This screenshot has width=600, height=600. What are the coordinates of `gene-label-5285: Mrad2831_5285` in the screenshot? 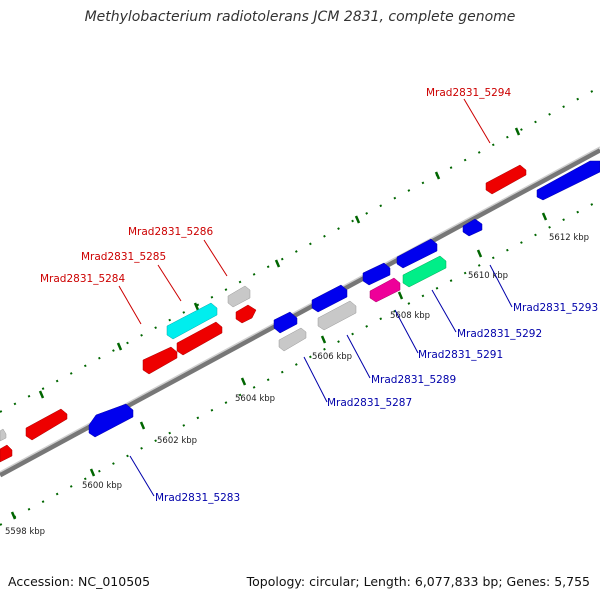 It's located at (123, 257).